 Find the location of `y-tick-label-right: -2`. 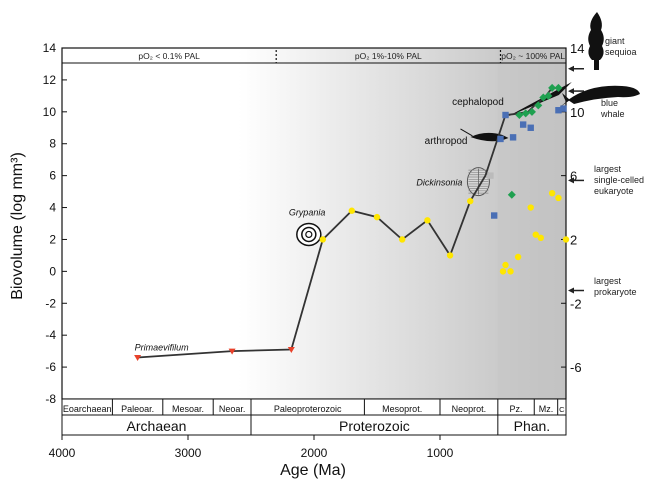

y-tick-label-right: -2 is located at coordinates (576, 303).